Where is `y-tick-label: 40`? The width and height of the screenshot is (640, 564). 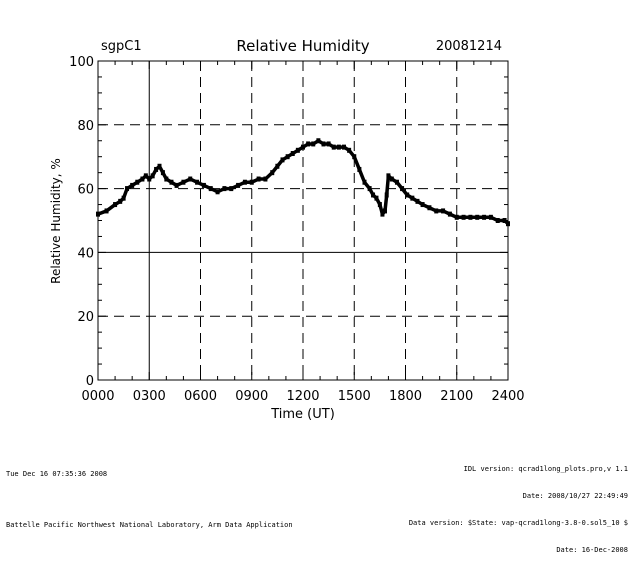
y-tick-label: 40 is located at coordinates (85, 253).